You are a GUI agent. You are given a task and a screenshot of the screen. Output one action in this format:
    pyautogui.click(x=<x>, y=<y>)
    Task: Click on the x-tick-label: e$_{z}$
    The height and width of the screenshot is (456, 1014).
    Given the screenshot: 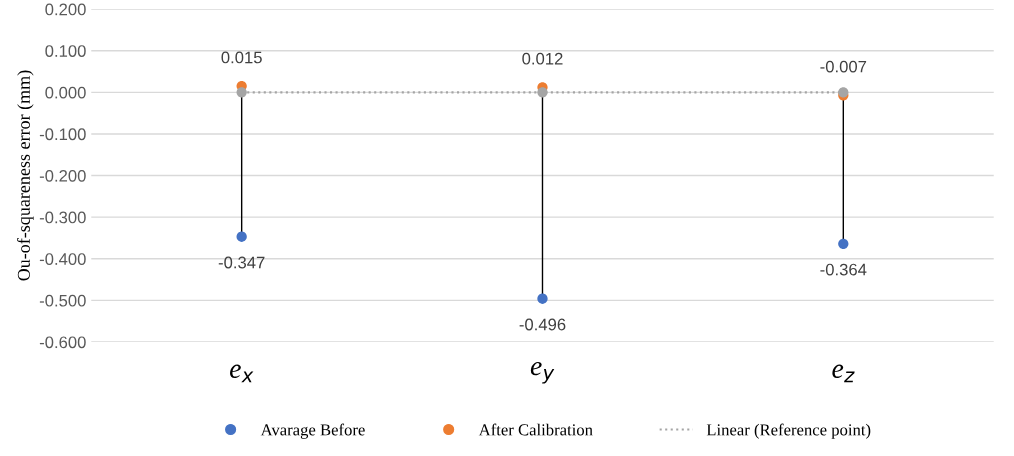 What is the action you would take?
    pyautogui.click(x=843, y=373)
    